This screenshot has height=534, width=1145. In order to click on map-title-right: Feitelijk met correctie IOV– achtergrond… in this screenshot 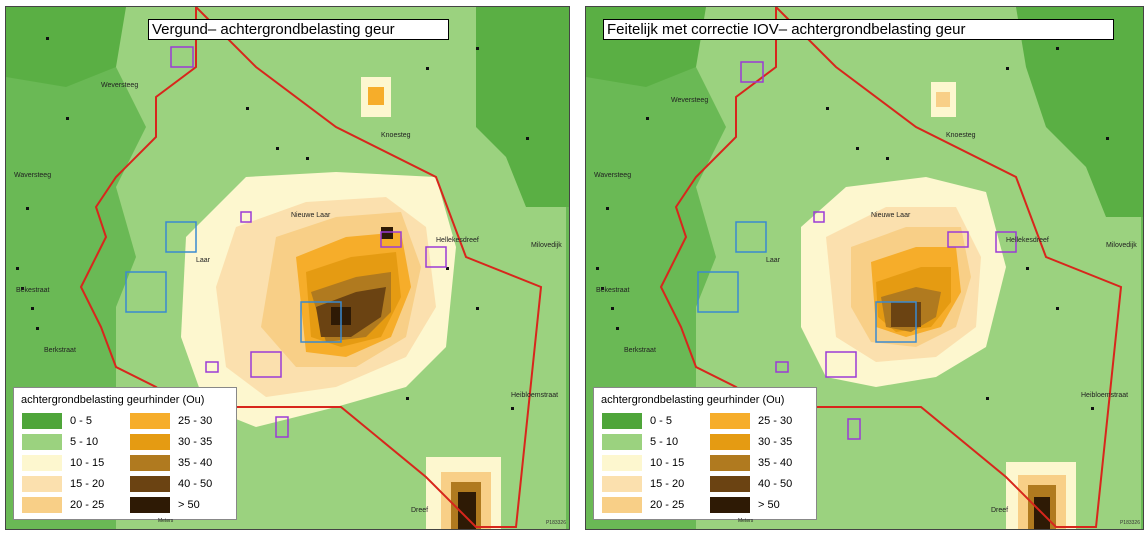, I will do `click(858, 29)`.